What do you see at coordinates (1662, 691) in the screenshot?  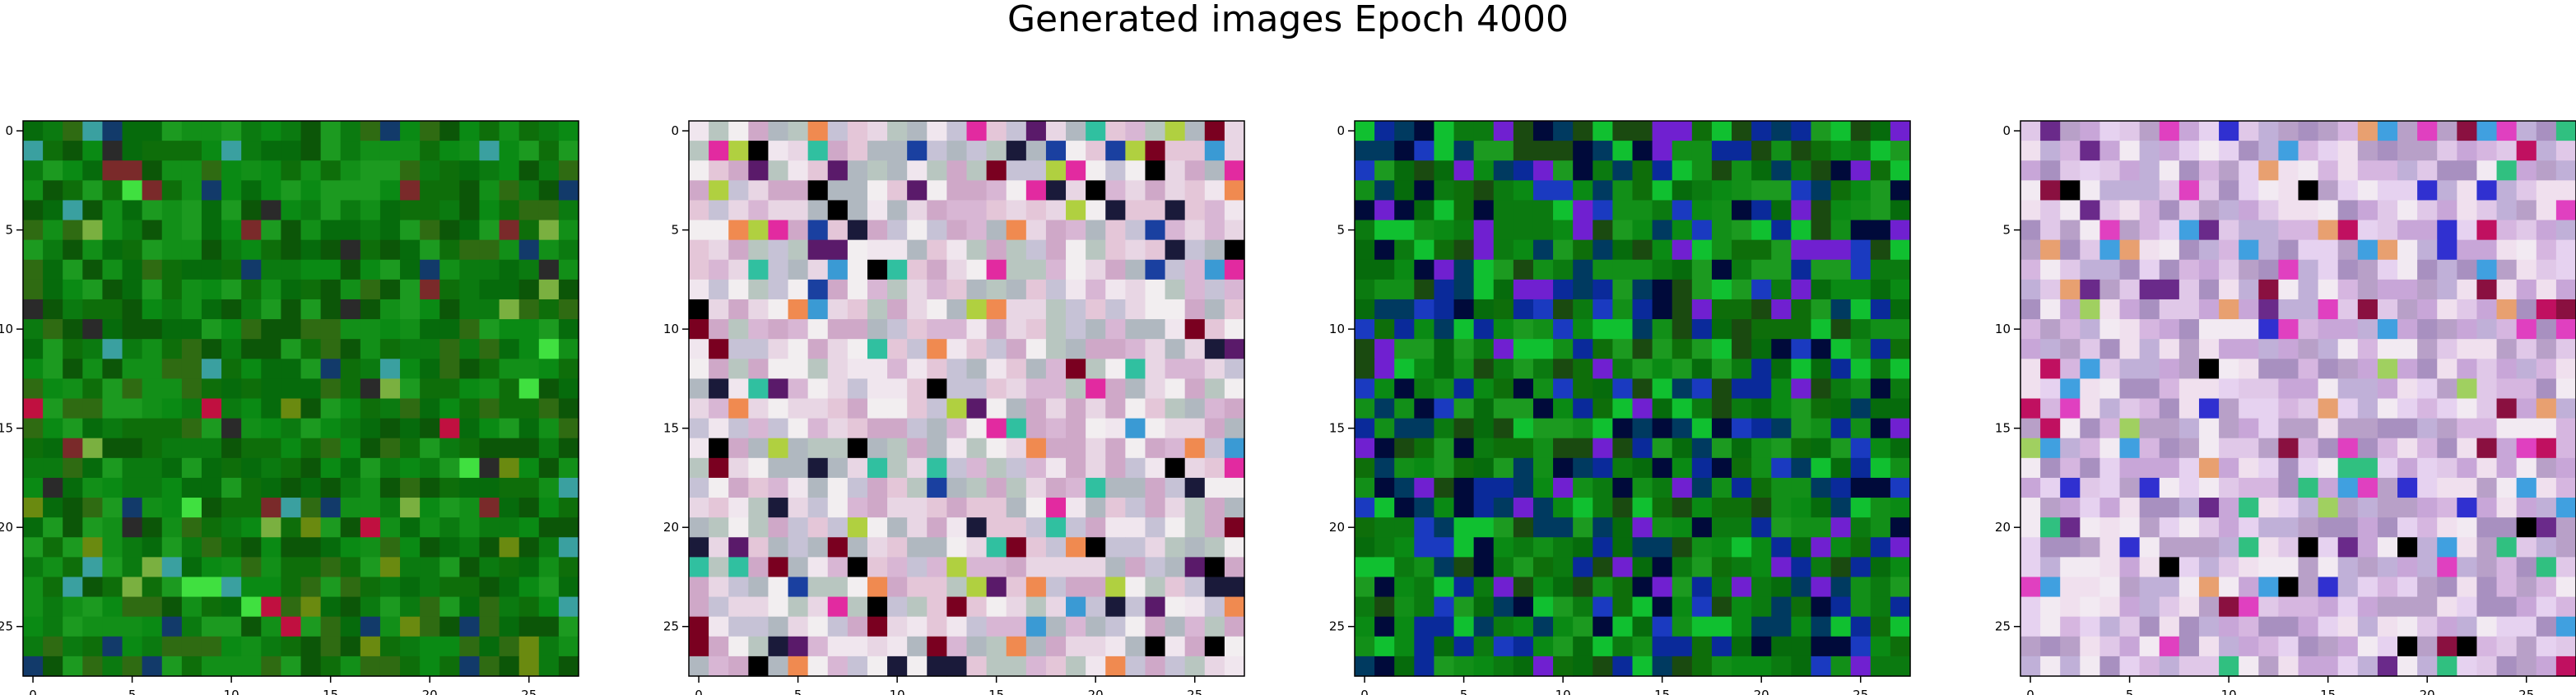 I see `x-tick-label: 15` at bounding box center [1662, 691].